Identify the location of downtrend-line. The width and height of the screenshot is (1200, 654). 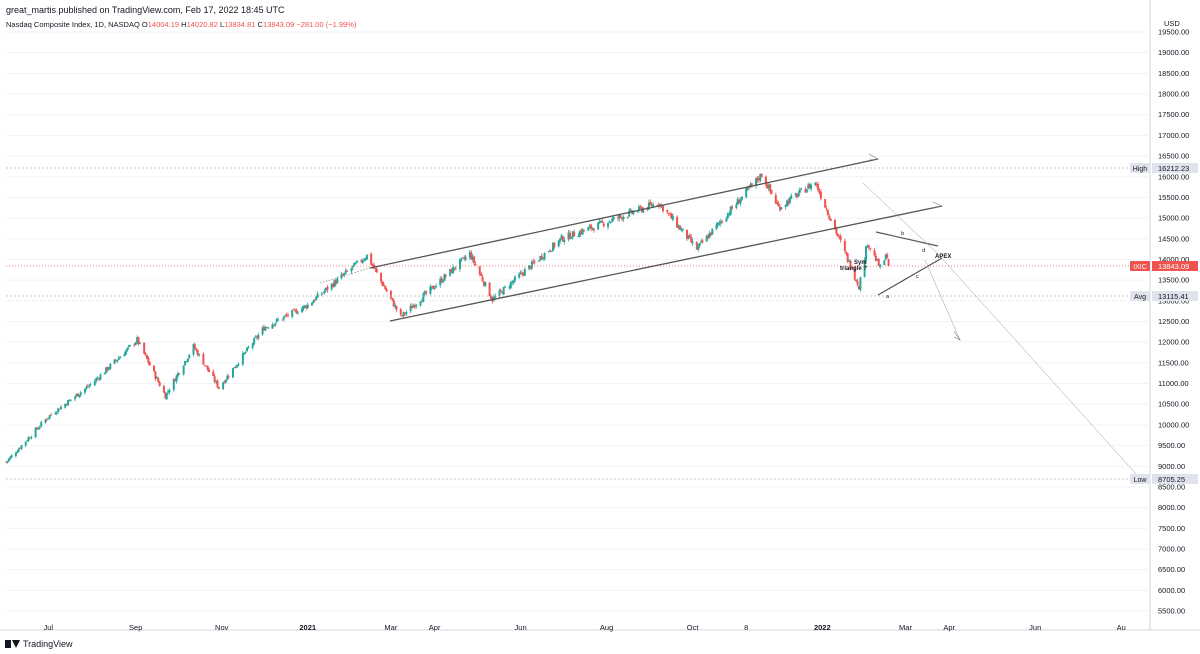
(900, 218).